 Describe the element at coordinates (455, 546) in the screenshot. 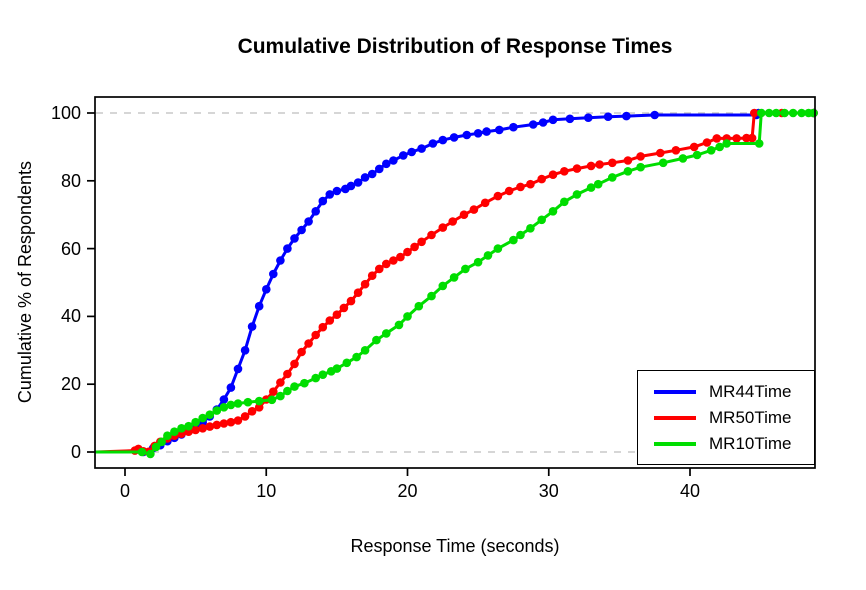

I see `x-axis-label: Response Time (seconds)` at that location.